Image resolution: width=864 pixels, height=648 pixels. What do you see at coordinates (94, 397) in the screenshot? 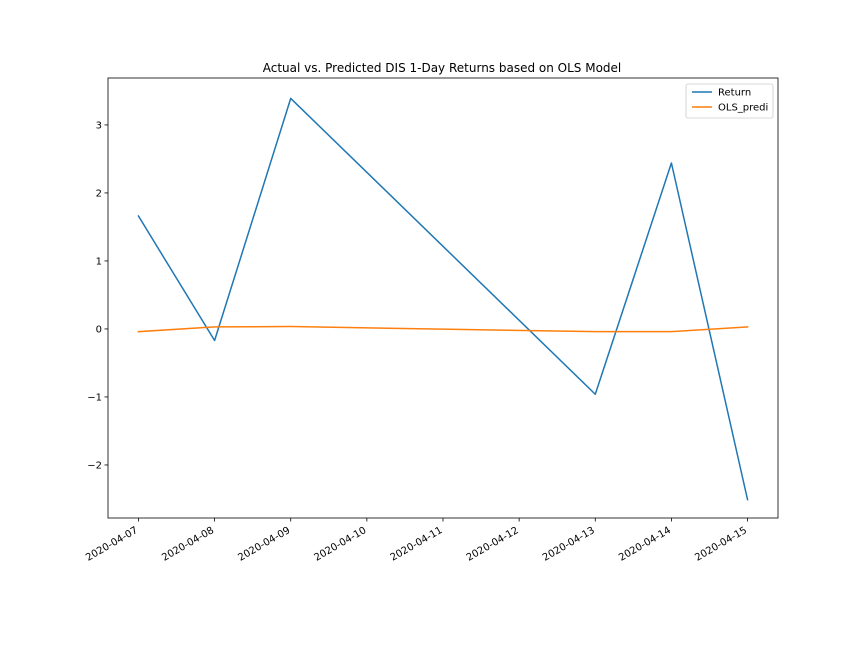
I see `y-tick-label: −1` at bounding box center [94, 397].